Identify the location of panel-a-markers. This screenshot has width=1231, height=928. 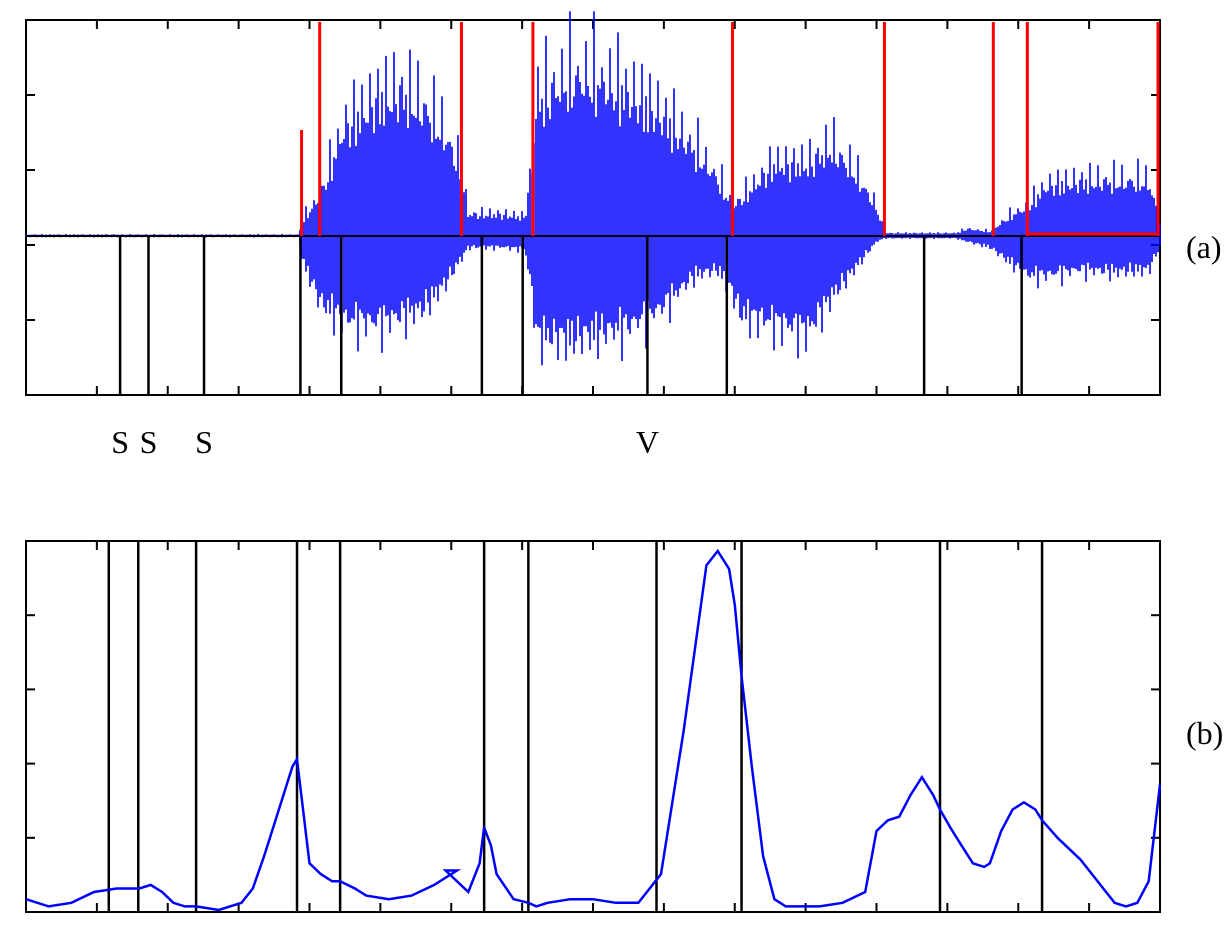
(570, 315).